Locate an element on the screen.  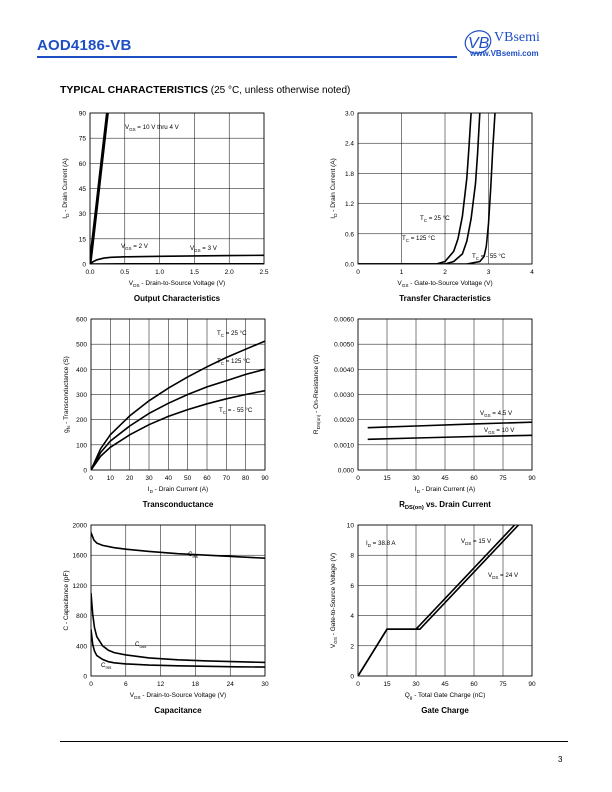
page-number: 3 is located at coordinates (560, 759).